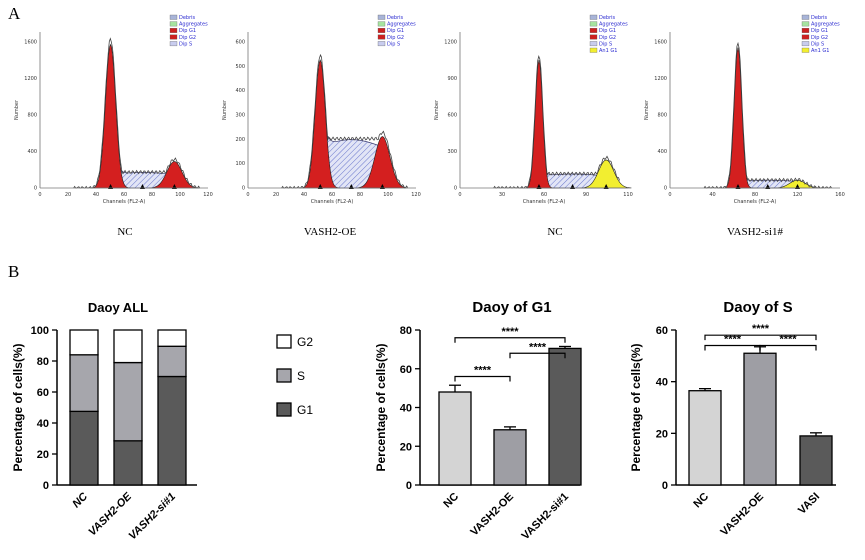 This screenshot has width=865, height=560. I want to click on legend-label: G2, so click(305, 342).